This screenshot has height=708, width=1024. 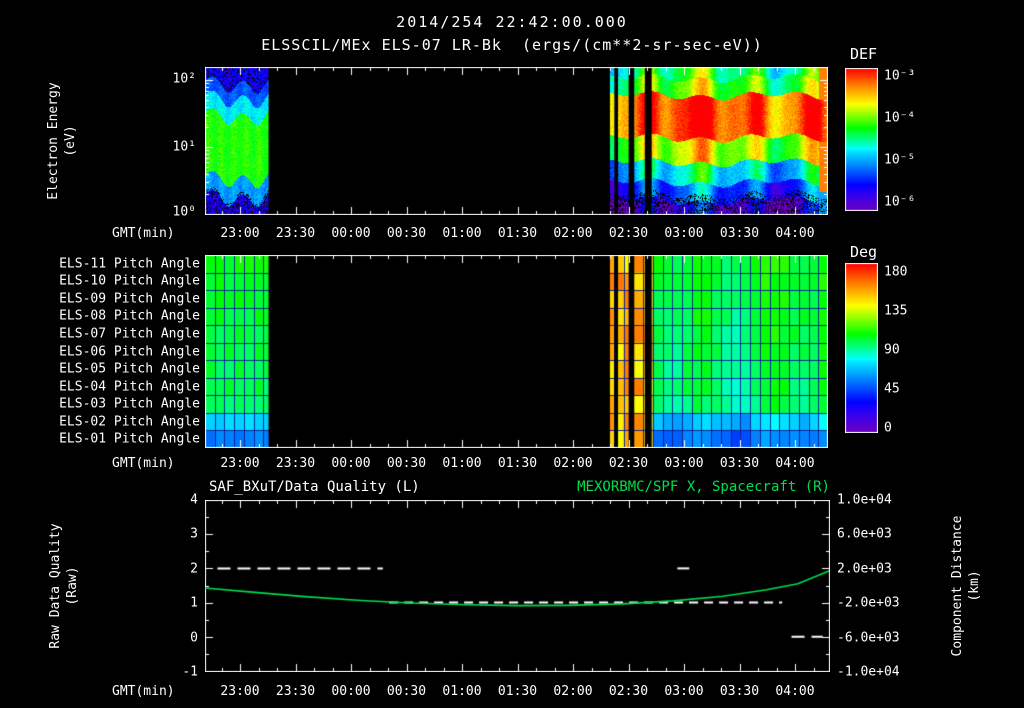 What do you see at coordinates (516, 141) in the screenshot?
I see `energy-spectrogram-canvas` at bounding box center [516, 141].